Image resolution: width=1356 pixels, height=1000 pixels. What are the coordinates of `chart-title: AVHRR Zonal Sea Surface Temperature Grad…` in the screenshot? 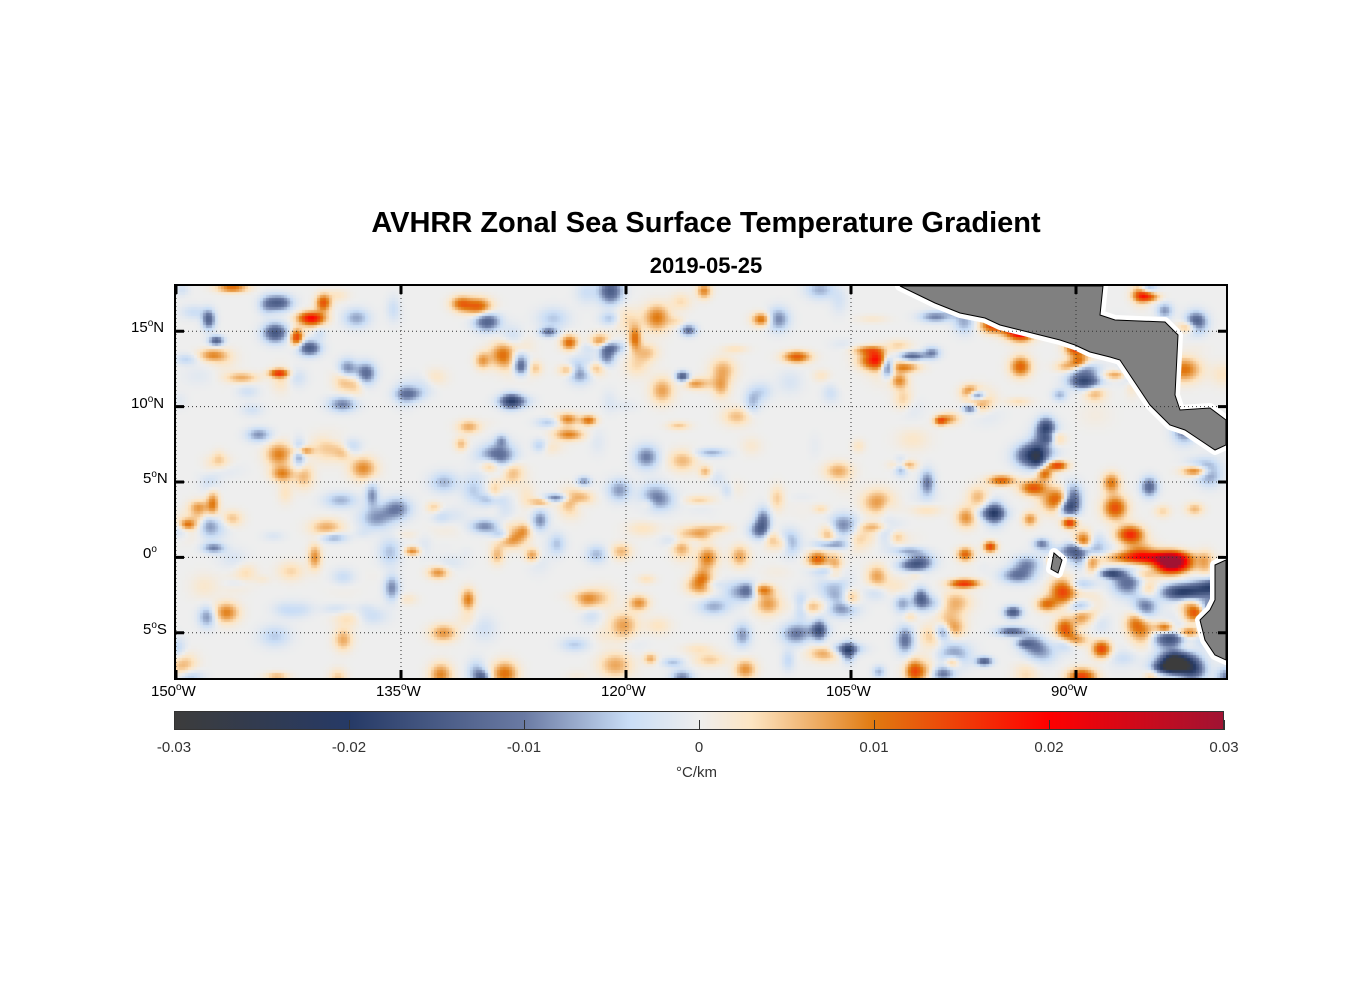 It's located at (706, 223).